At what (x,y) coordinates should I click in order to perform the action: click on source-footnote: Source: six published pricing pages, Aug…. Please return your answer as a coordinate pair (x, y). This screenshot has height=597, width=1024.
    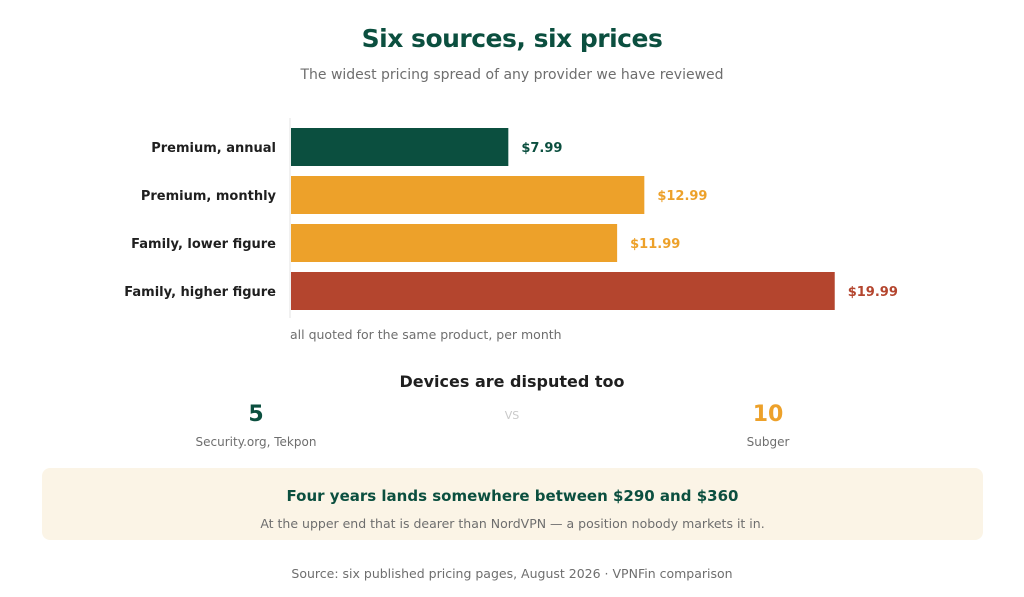
    Looking at the image, I should click on (512, 573).